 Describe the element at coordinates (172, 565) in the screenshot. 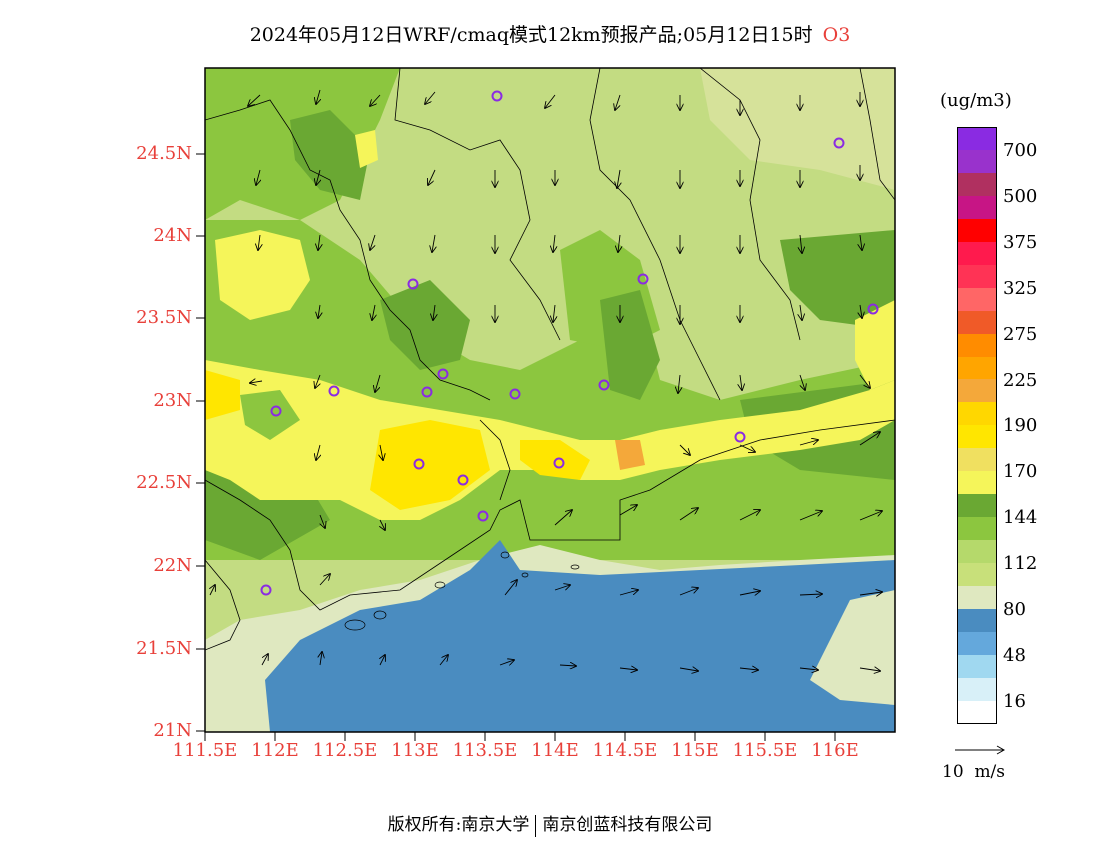

I see `y-tick-label: 22N` at that location.